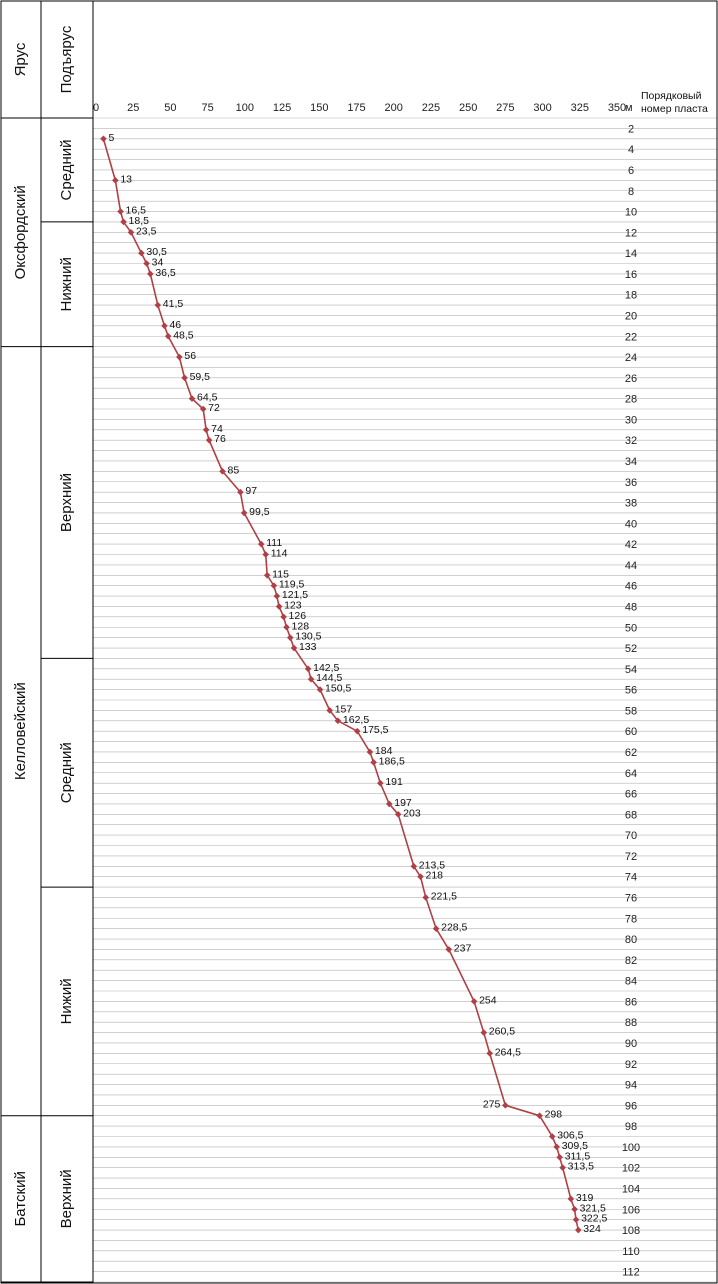 This screenshot has height=1284, width=718. What do you see at coordinates (20, 1198) in the screenshot?
I see `stage-label: Батский` at bounding box center [20, 1198].